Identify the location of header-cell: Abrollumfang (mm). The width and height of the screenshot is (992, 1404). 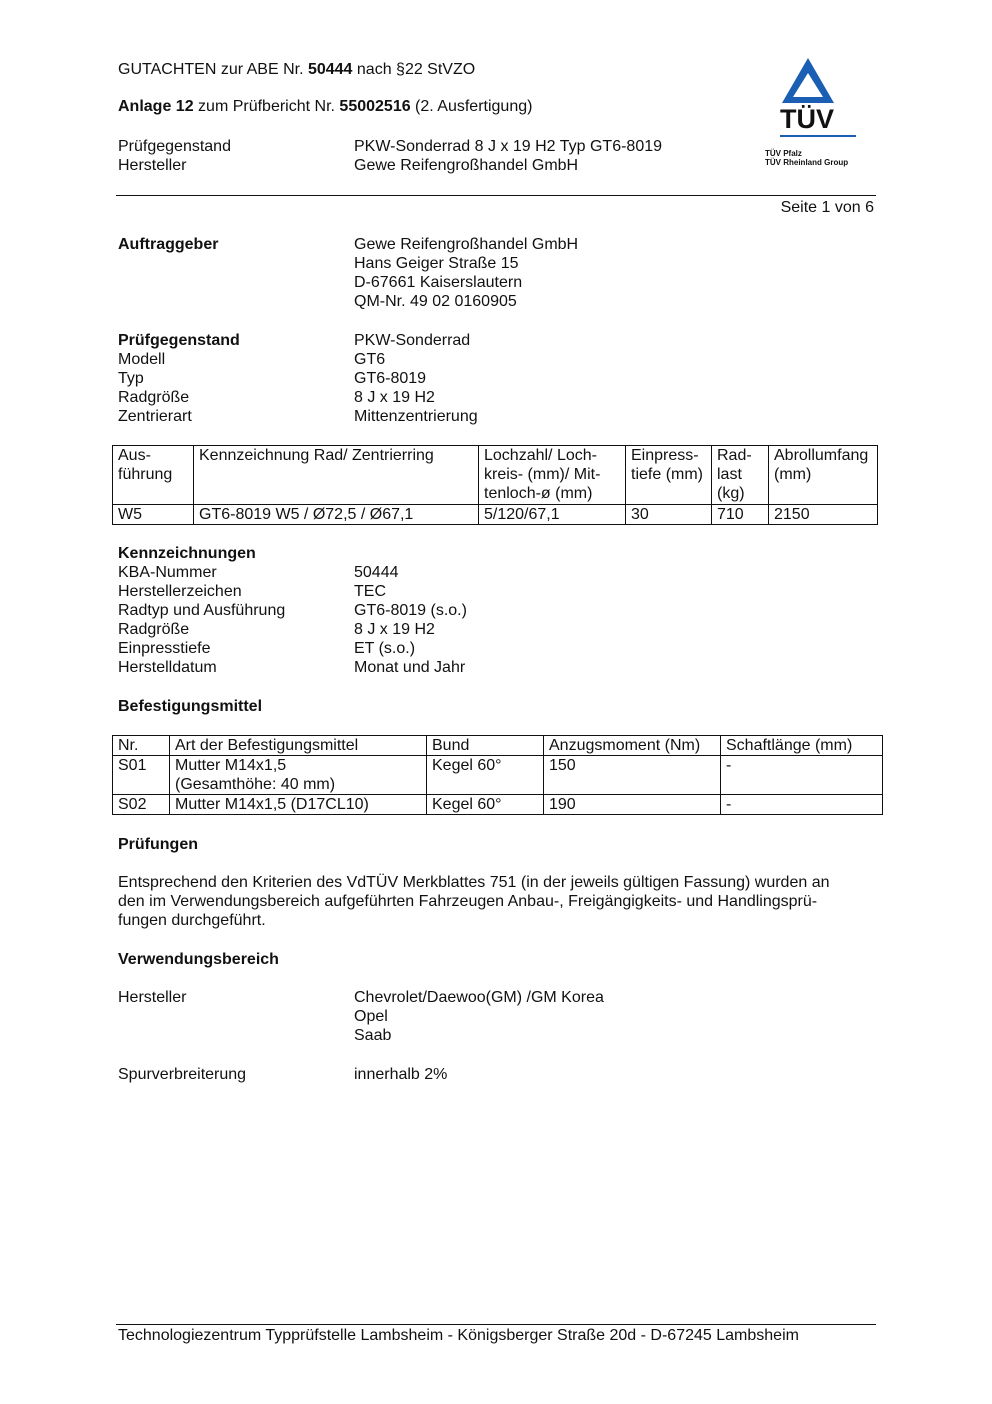
(823, 475).